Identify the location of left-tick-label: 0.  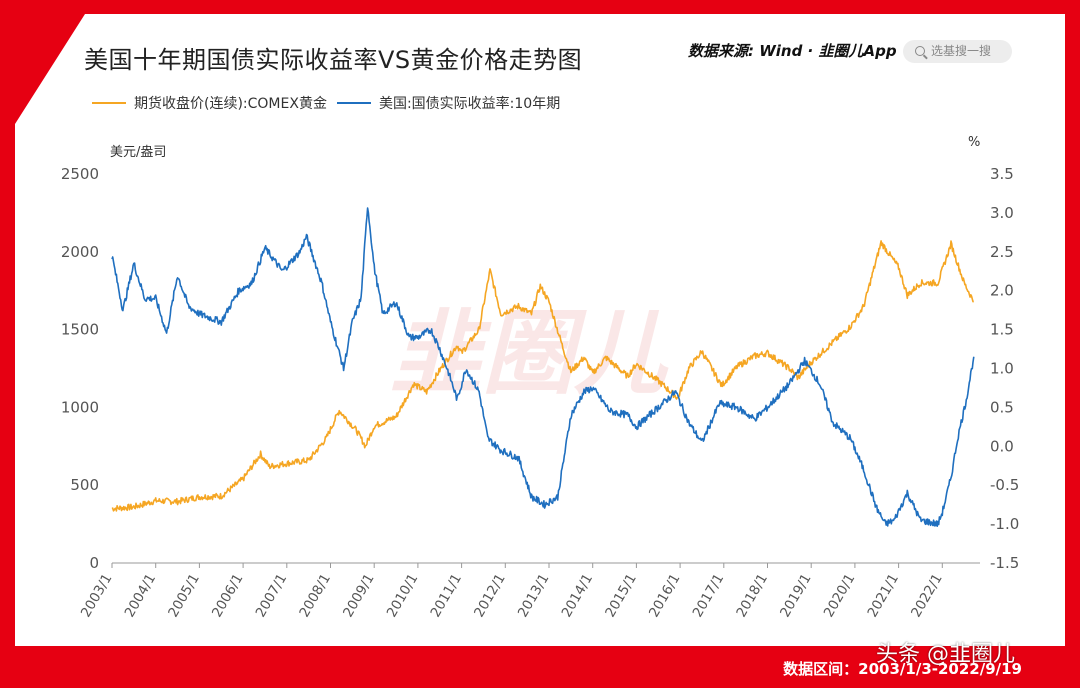
(94, 563).